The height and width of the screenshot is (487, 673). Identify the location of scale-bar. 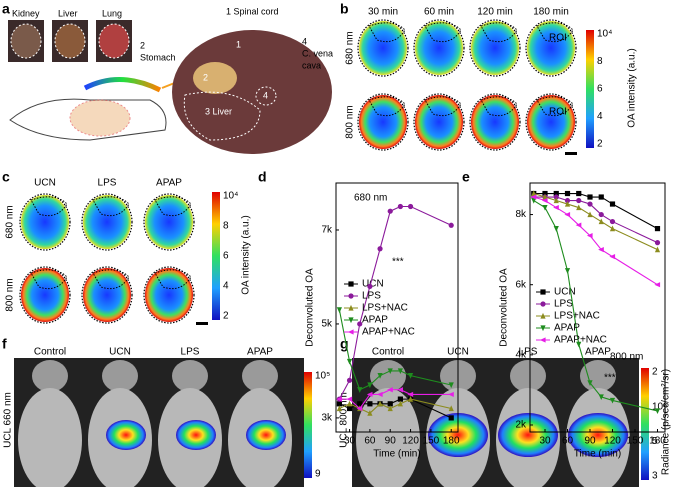
(202, 323).